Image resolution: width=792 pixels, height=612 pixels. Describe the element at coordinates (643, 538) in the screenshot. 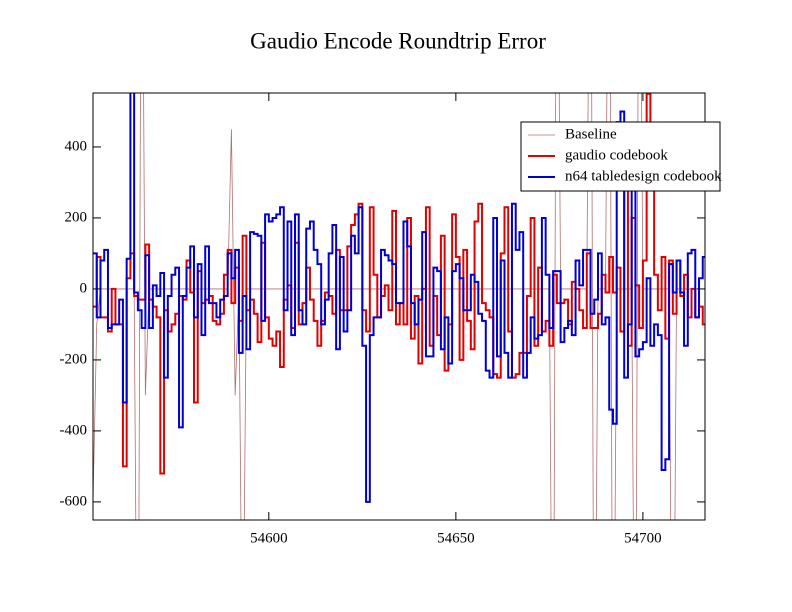

I see `x-tick-label: 54700` at that location.